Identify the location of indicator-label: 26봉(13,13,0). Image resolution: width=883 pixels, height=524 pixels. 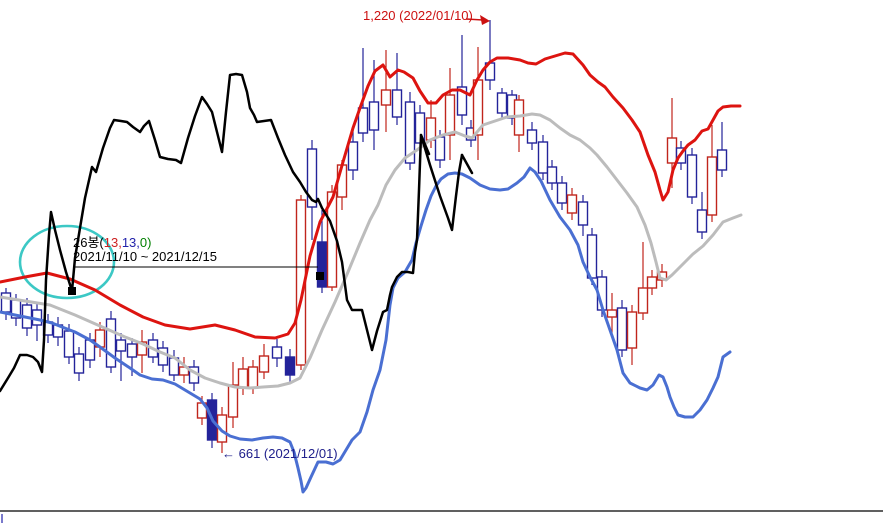
(112, 243).